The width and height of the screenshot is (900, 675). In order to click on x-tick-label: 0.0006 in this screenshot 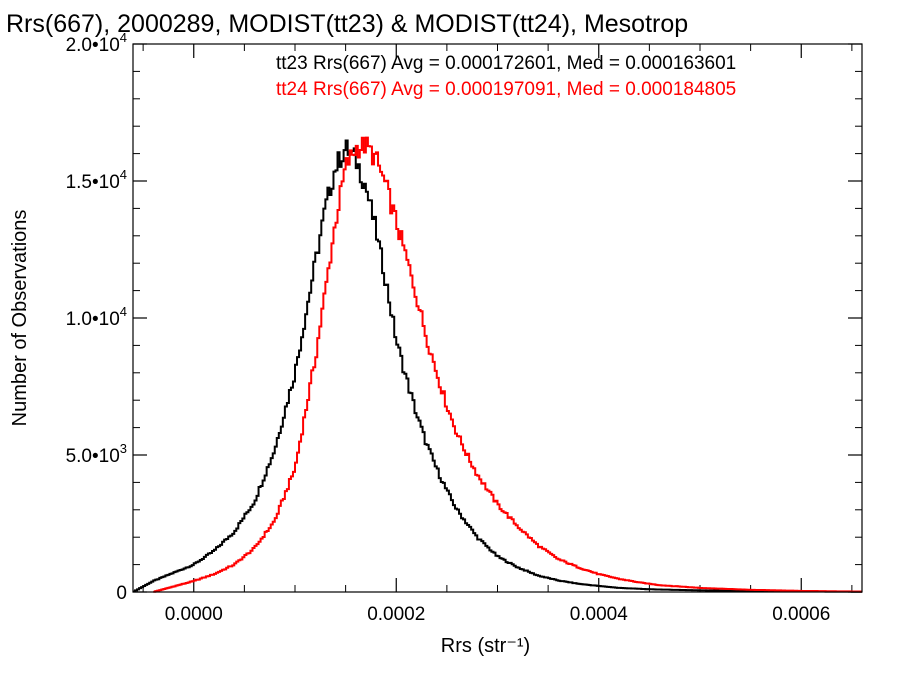, I will do `click(801, 614)`.